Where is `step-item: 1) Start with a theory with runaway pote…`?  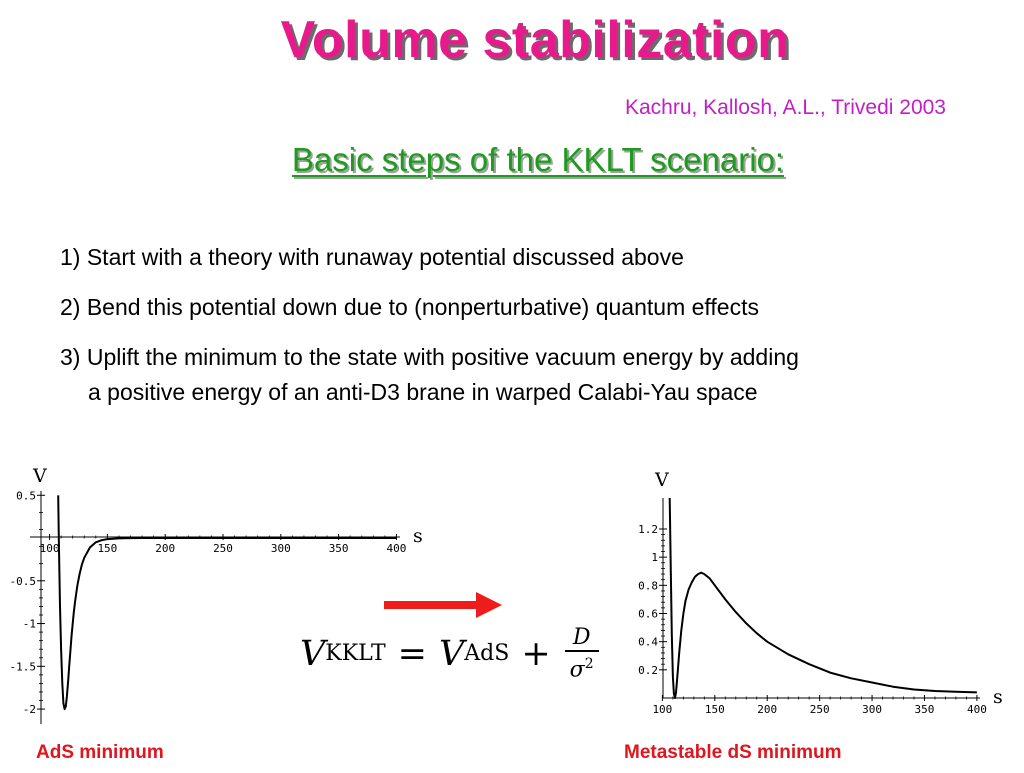 step-item: 1) Start with a theory with runaway pote… is located at coordinates (535, 257).